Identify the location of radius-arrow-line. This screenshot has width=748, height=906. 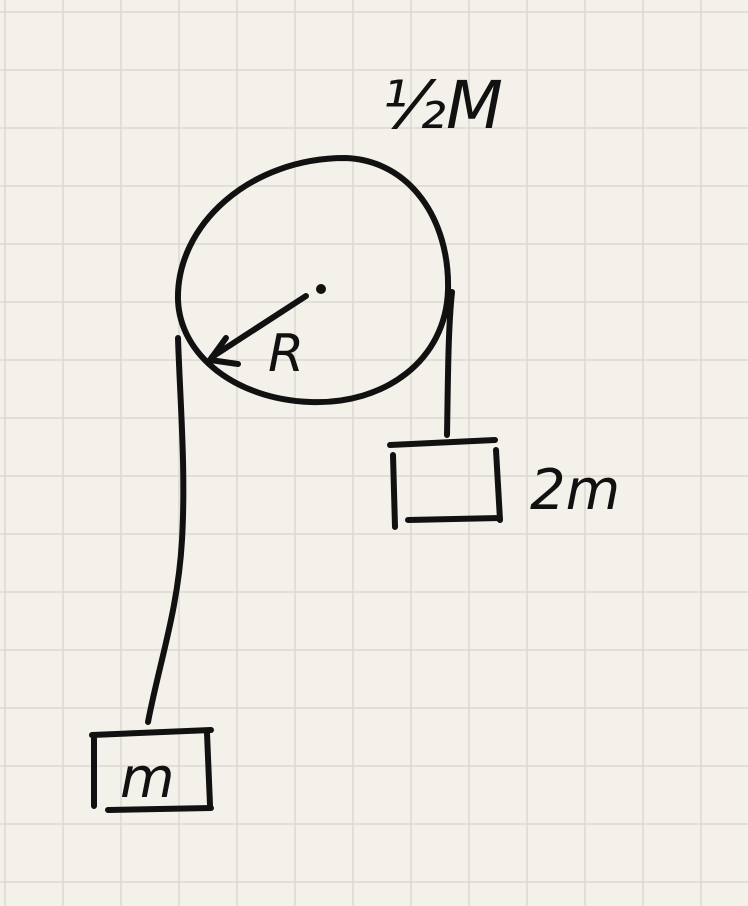
(259, 326).